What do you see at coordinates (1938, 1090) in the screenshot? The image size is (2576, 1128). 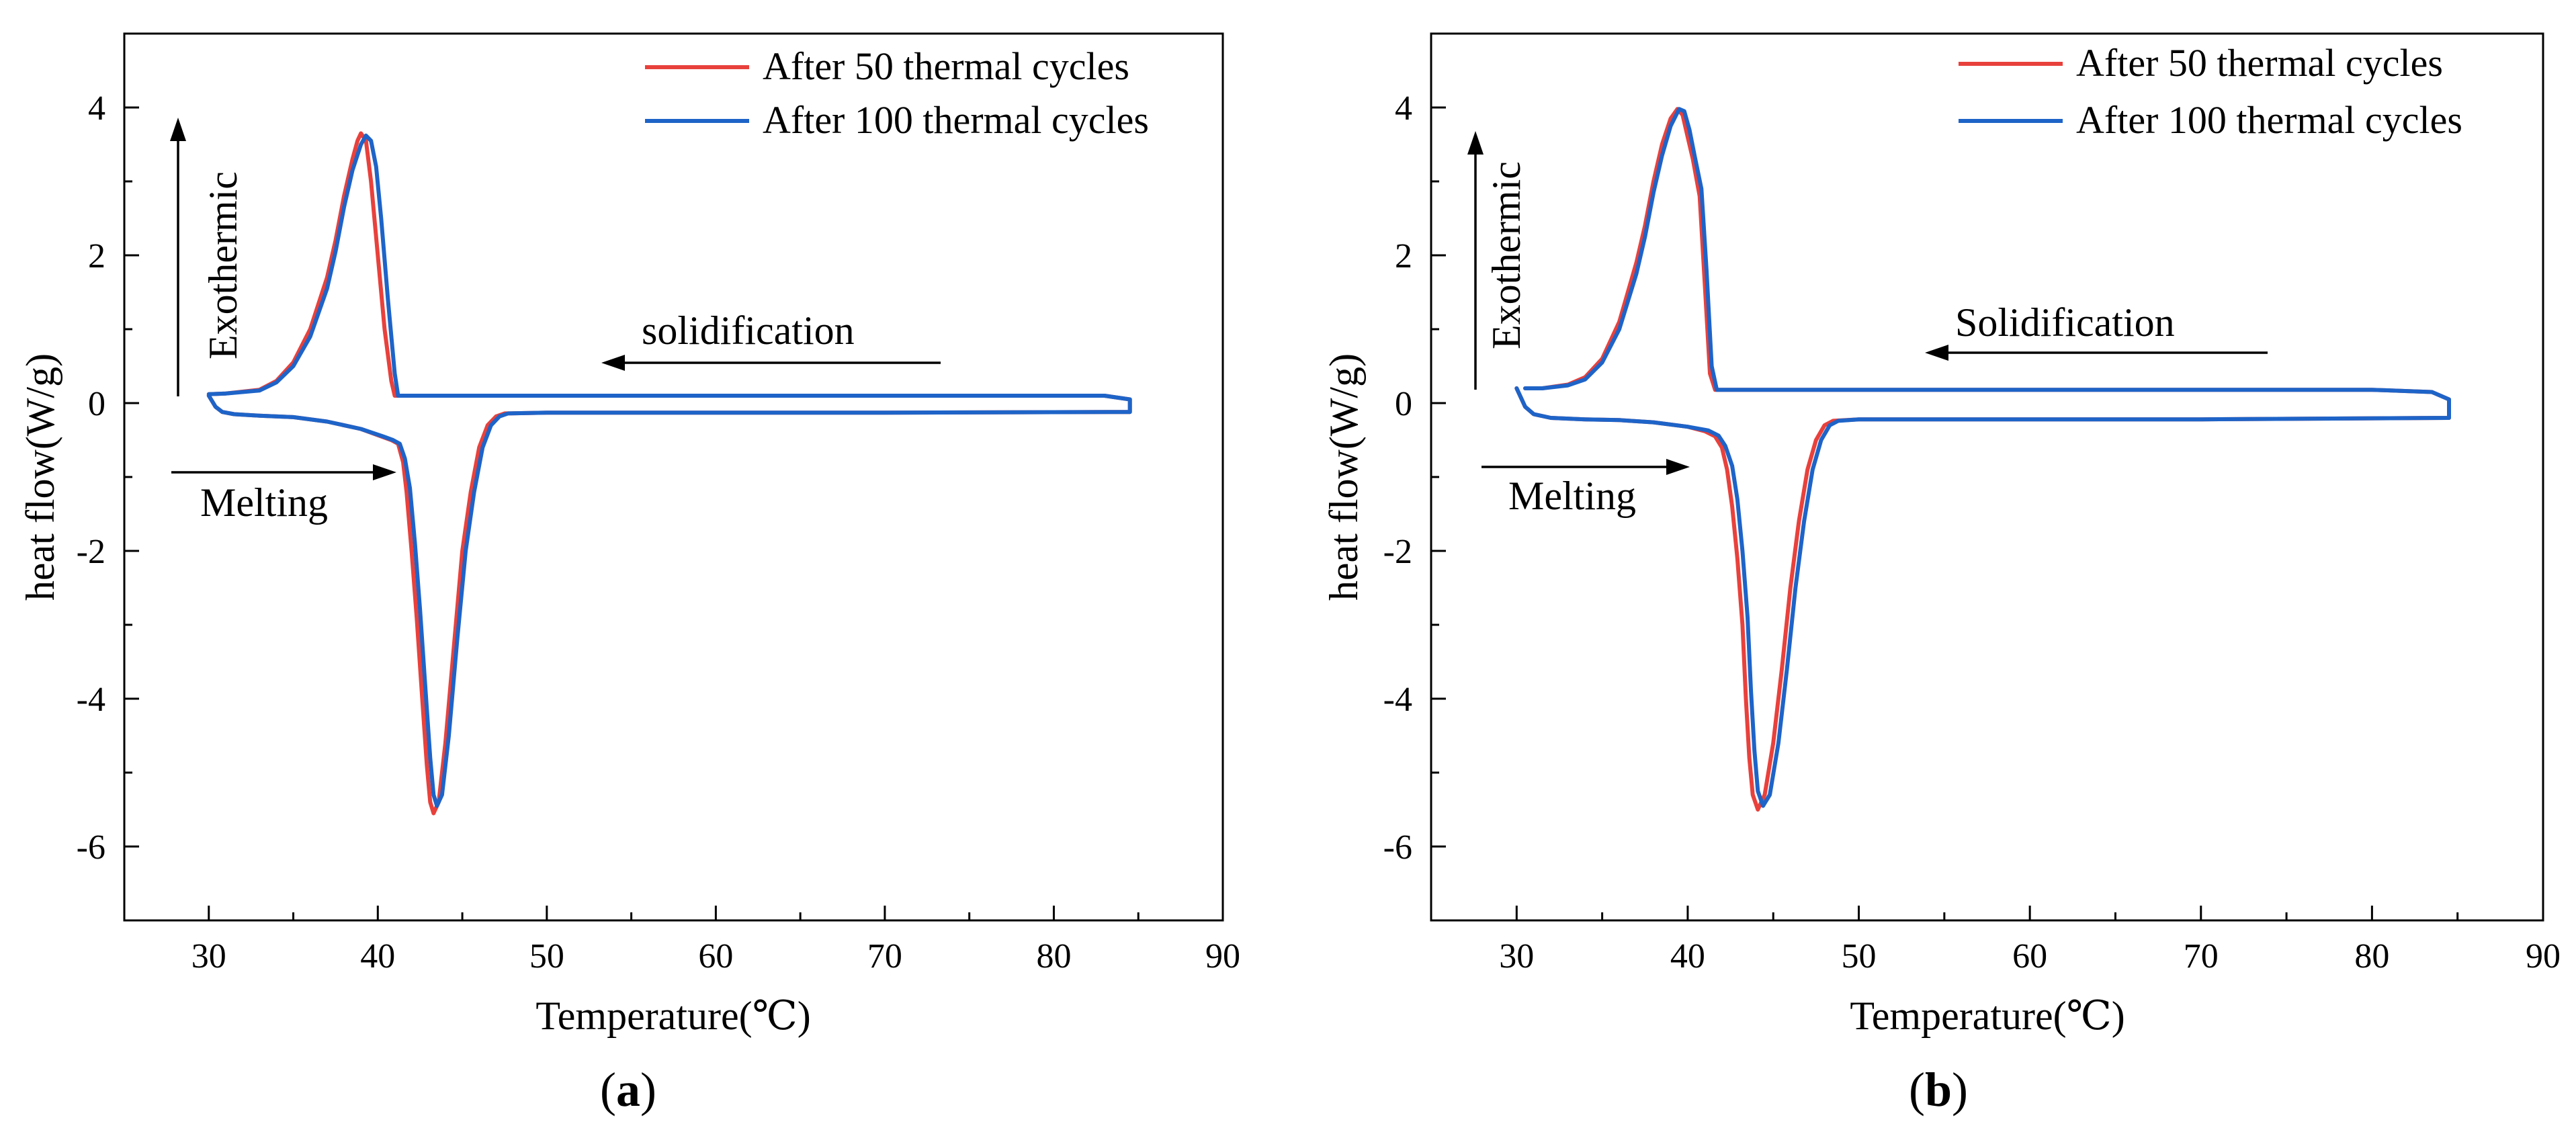 I see `panel-b-caption: (b)` at bounding box center [1938, 1090].